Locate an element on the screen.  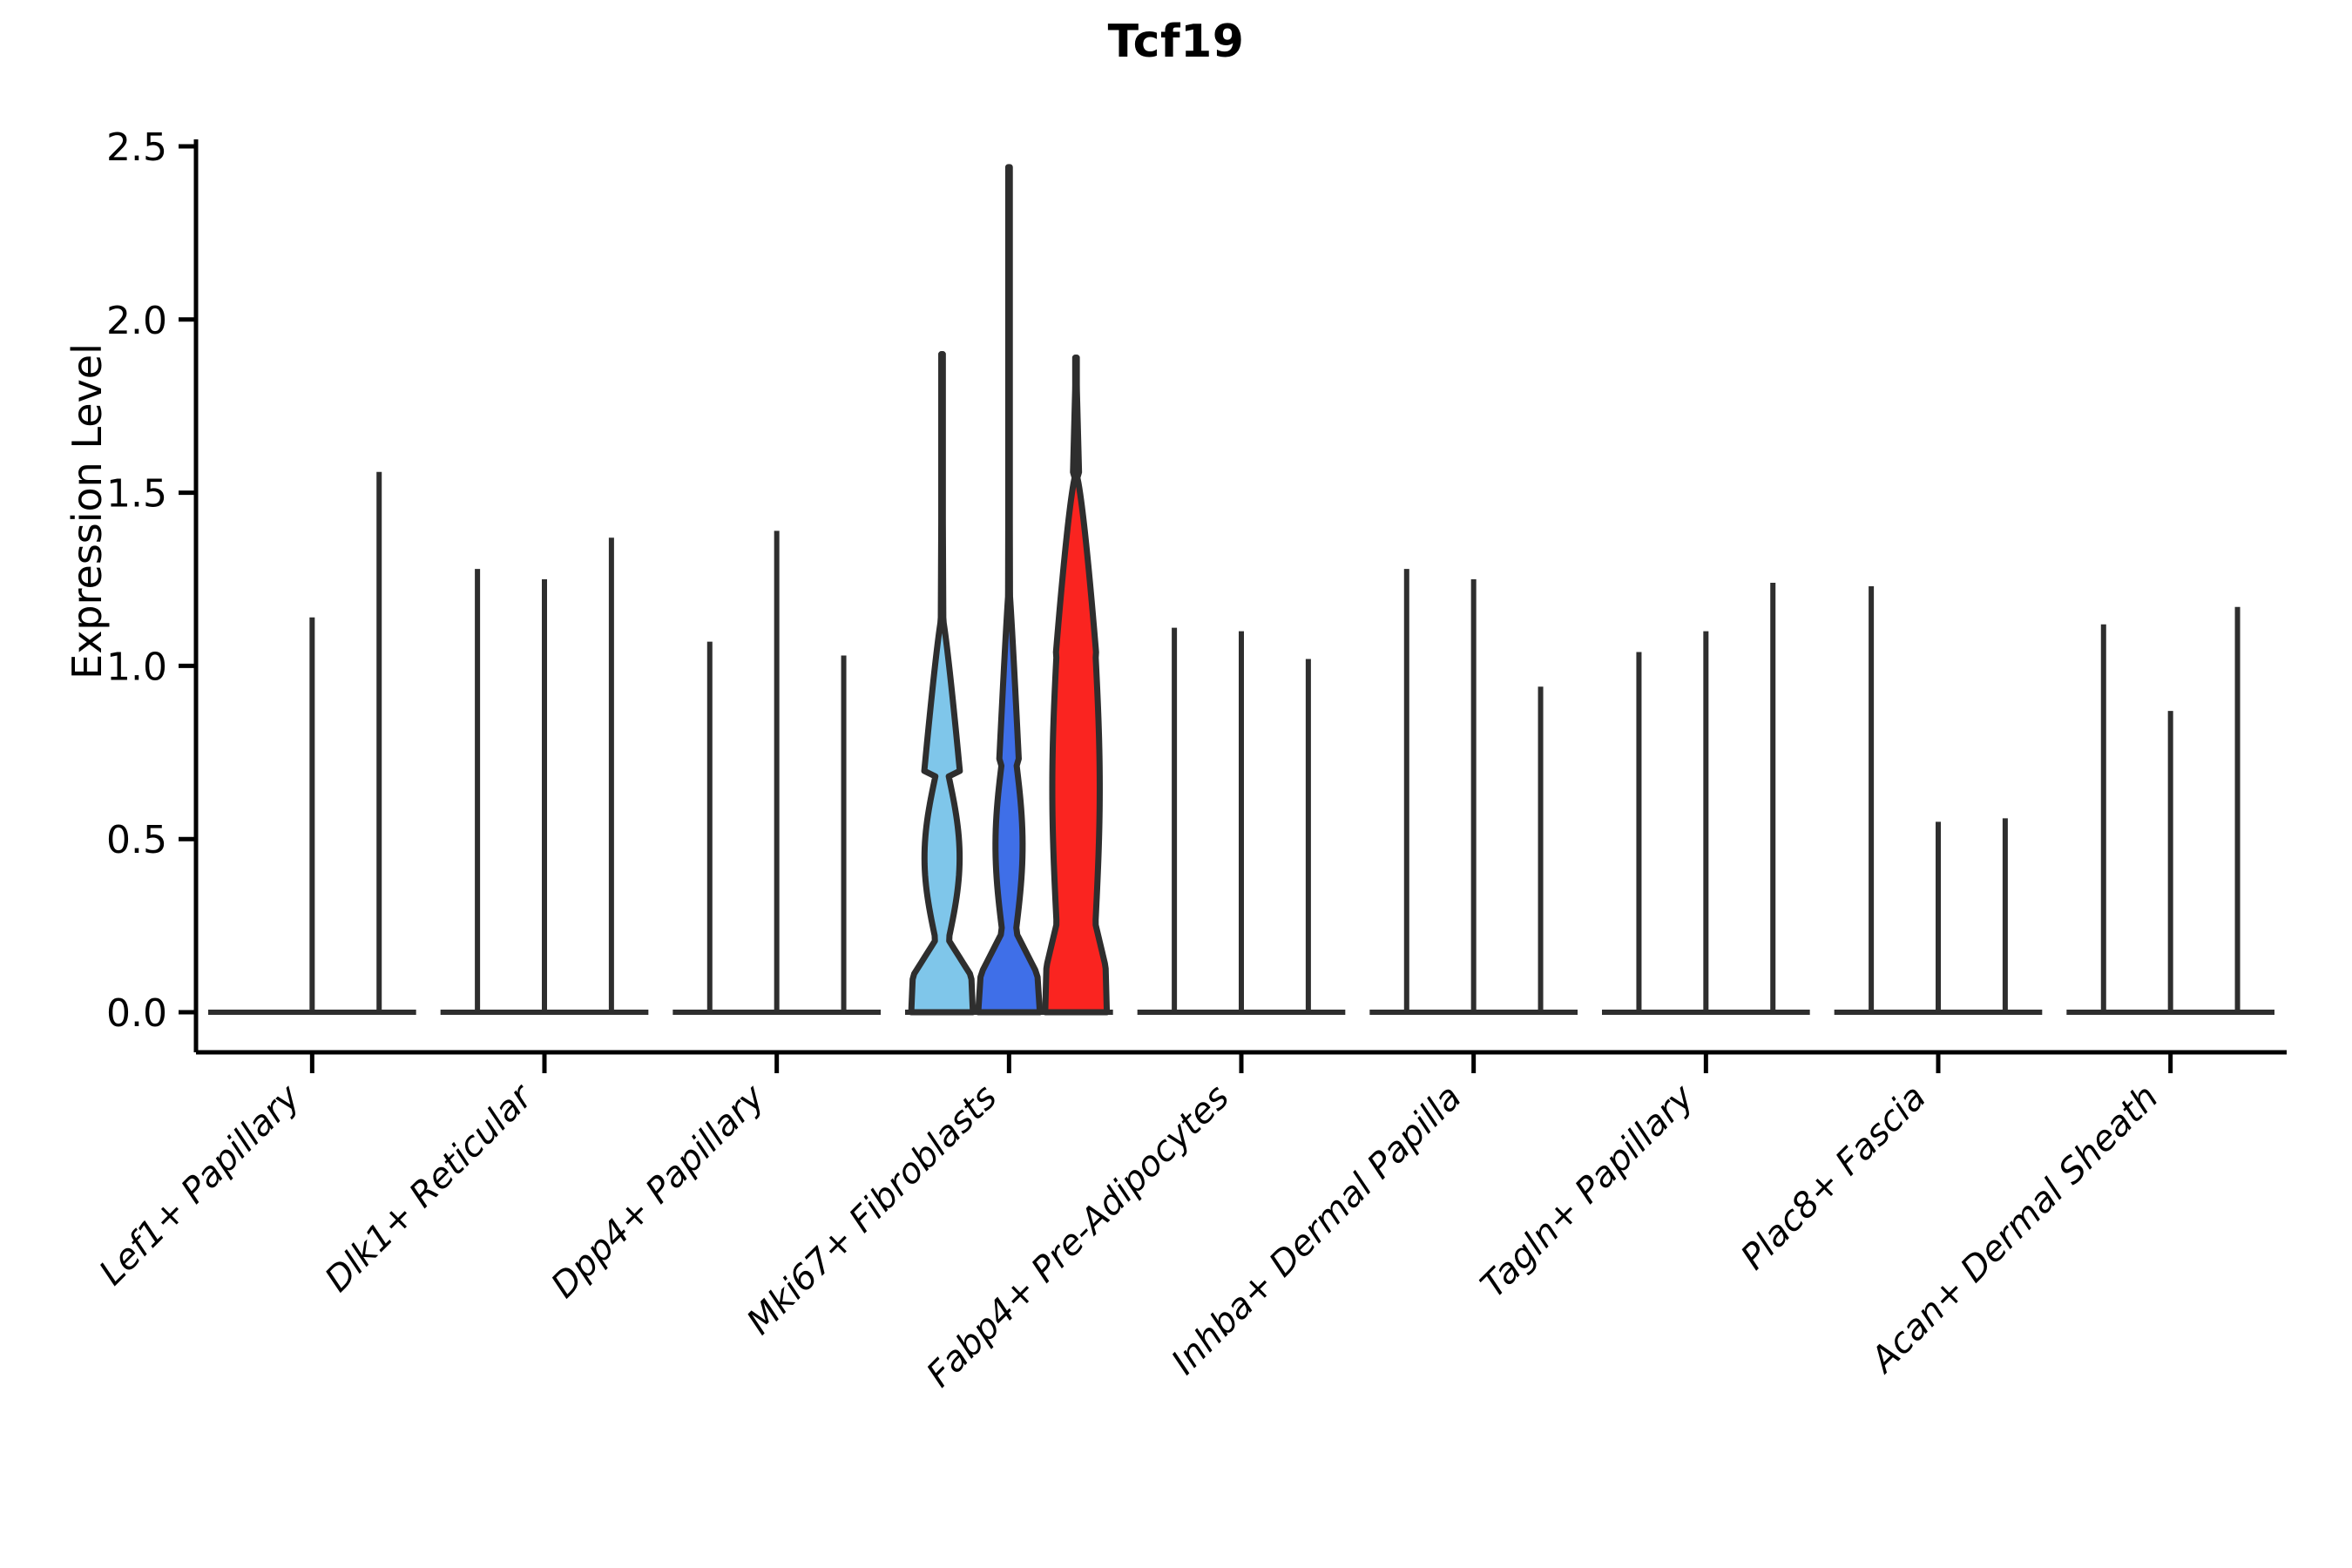
chart-title: Tcf19 is located at coordinates (1176, 42).